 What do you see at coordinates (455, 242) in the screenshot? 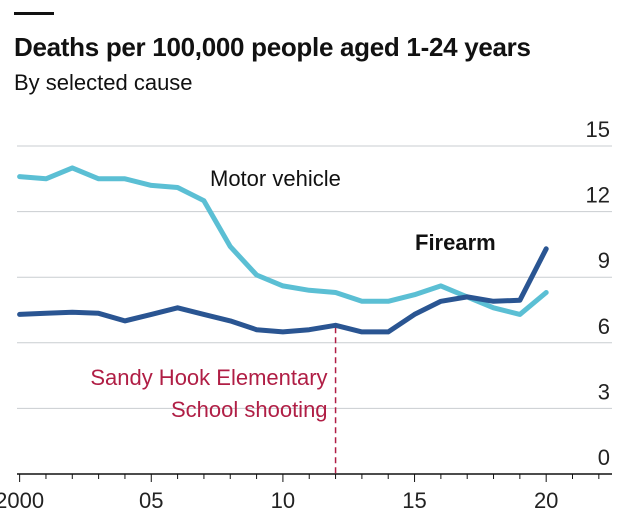
I see `series-label-firearm: Firearm` at bounding box center [455, 242].